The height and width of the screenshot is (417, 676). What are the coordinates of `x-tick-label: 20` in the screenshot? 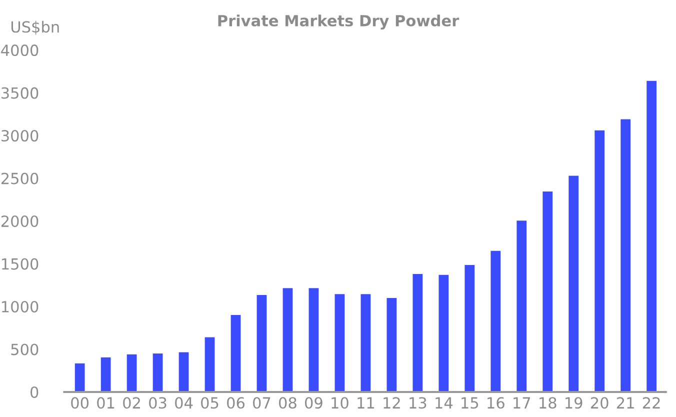 It's located at (599, 403).